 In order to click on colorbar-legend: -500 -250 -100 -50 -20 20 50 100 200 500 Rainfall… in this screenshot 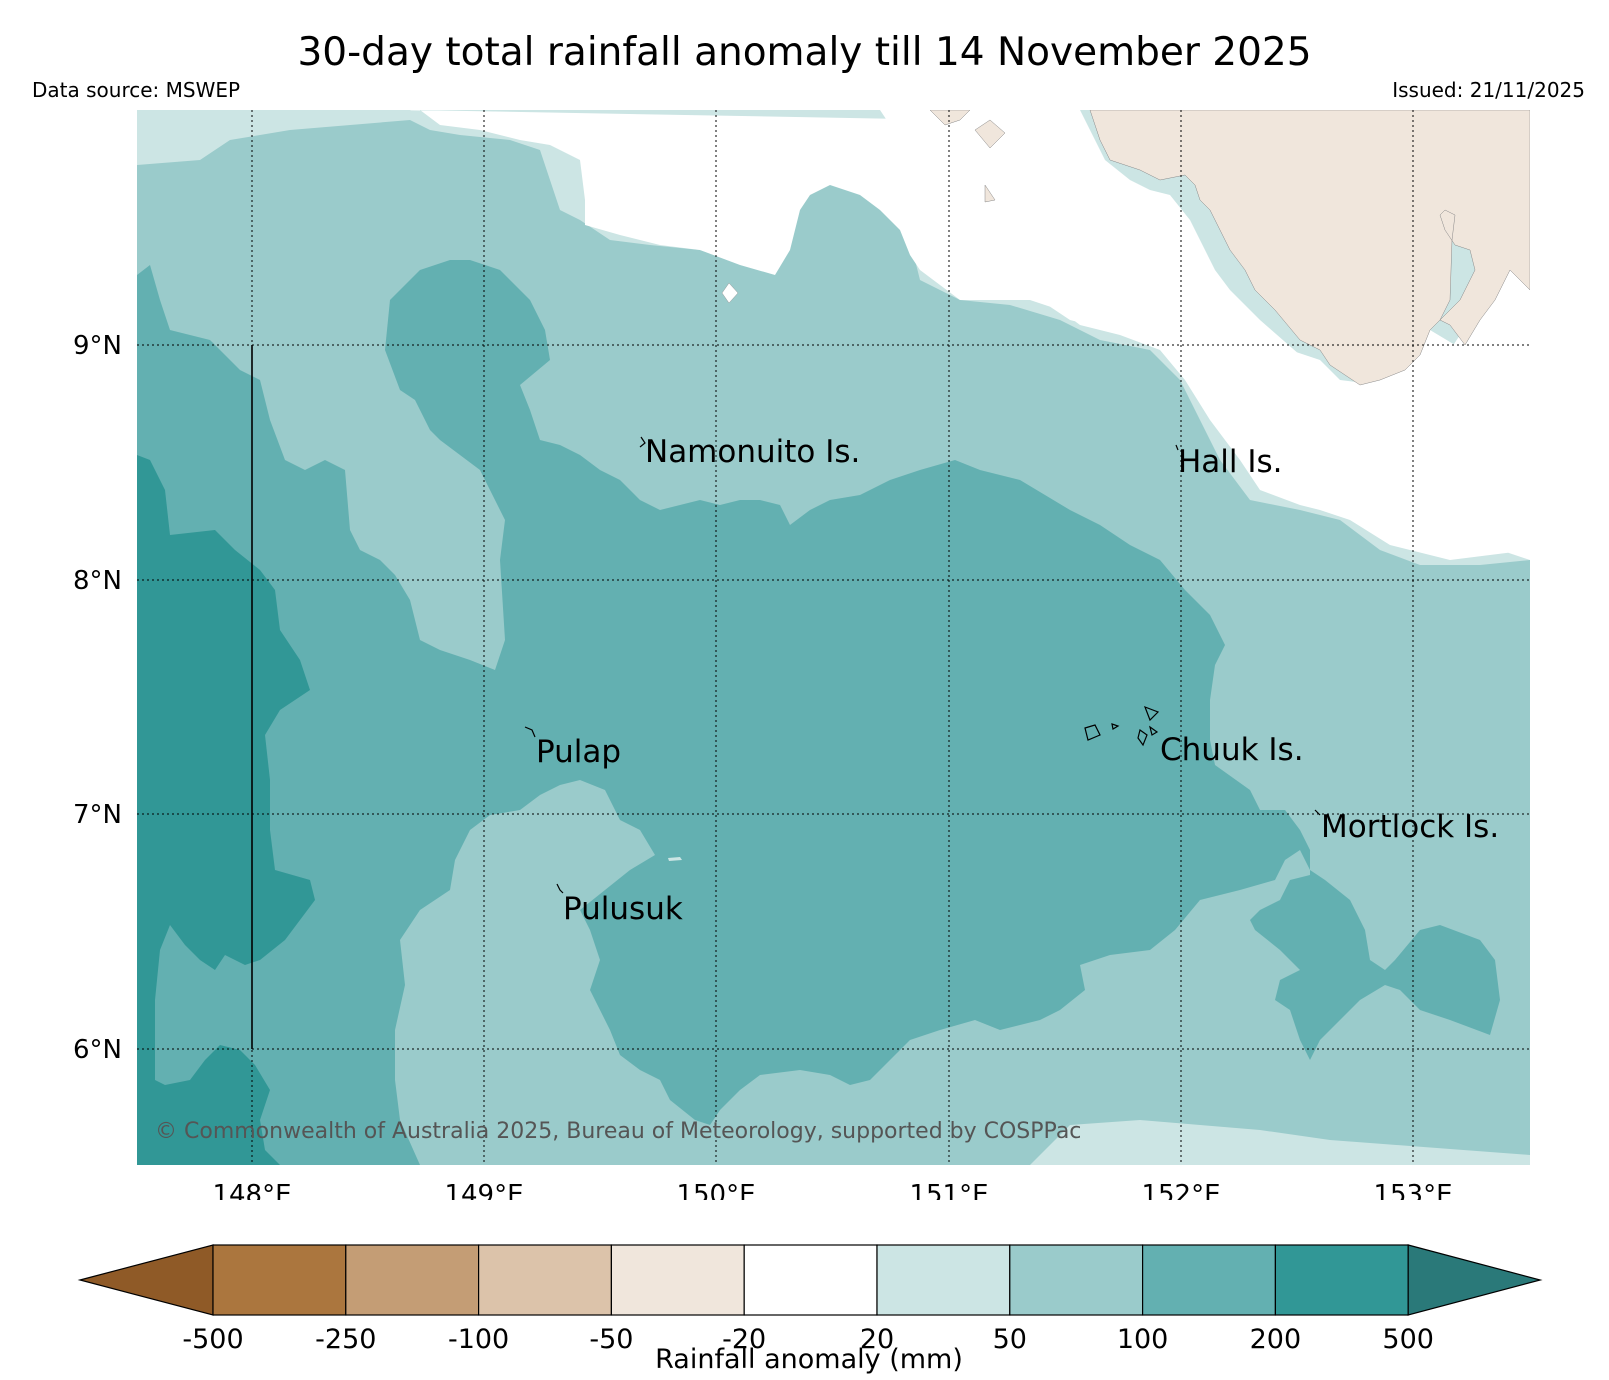, I will do `click(810, 1309)`.